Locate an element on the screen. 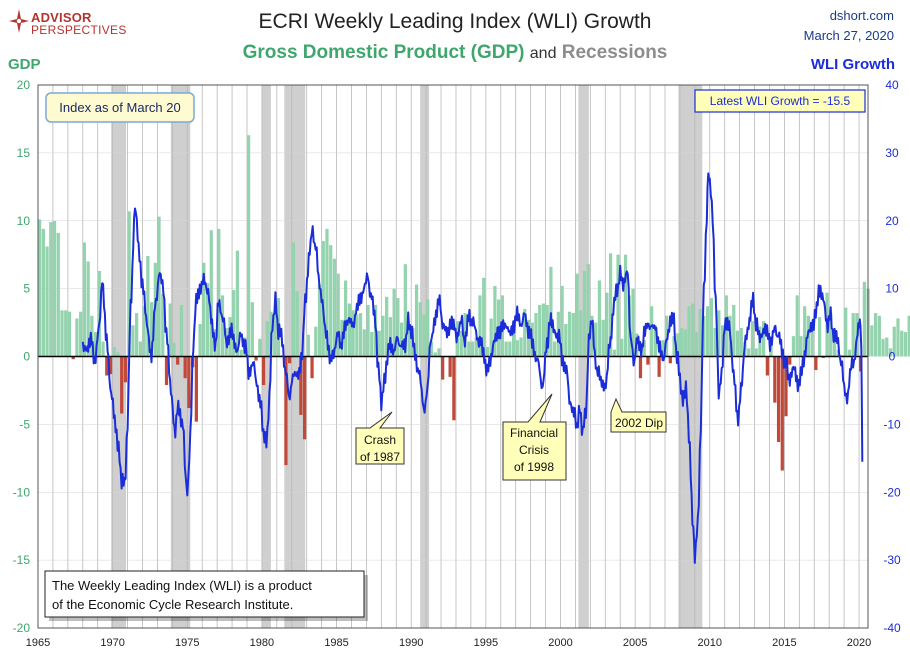 The width and height of the screenshot is (910, 661). right-tick-label: 40 is located at coordinates (892, 85).